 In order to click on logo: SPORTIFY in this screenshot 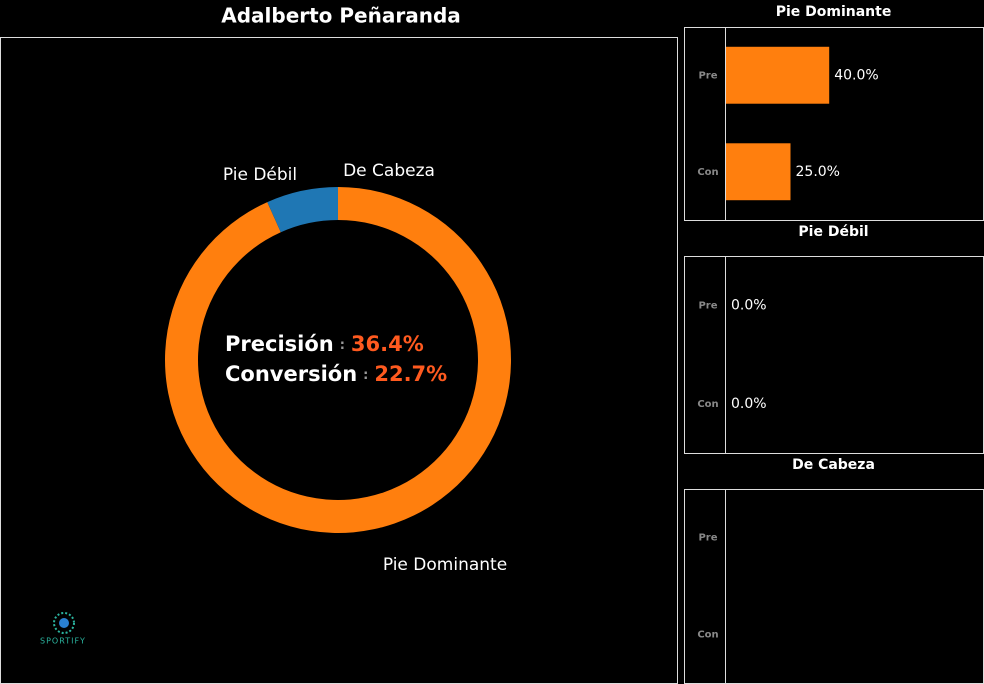, I will do `click(63, 629)`.